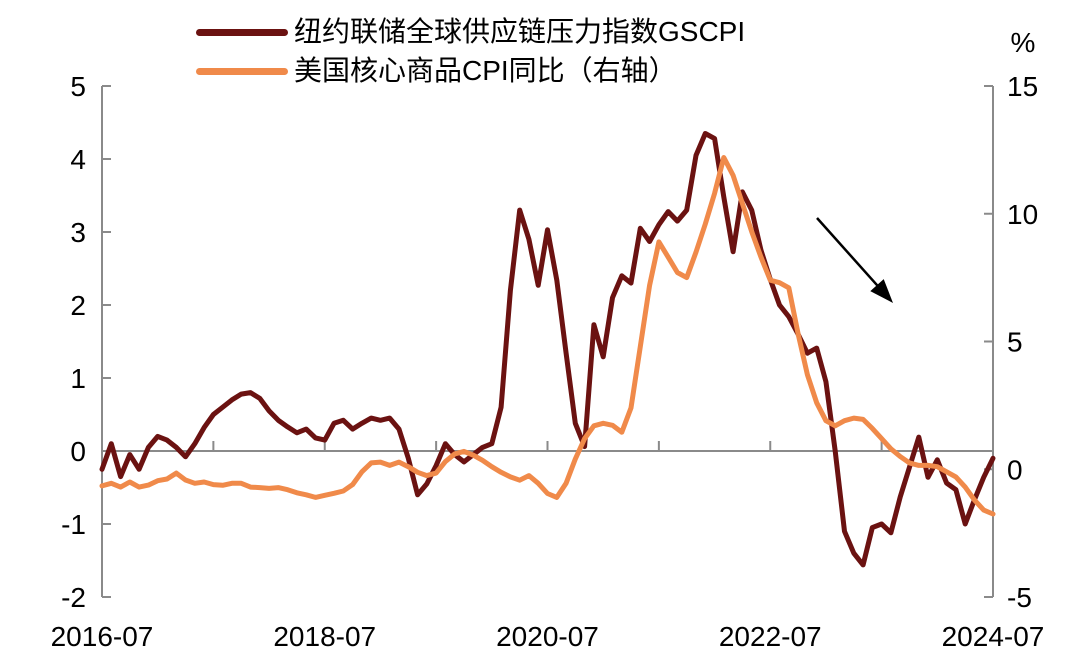  What do you see at coordinates (78, 232) in the screenshot?
I see `left-axis-tick-label: 3` at bounding box center [78, 232].